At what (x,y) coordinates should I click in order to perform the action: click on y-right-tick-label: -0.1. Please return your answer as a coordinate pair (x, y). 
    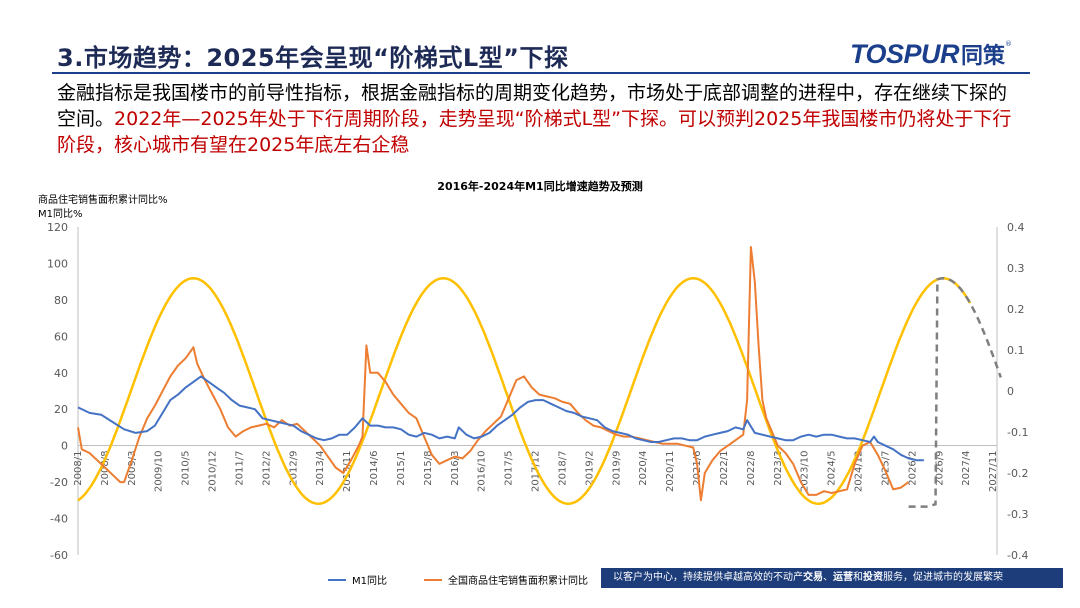
    Looking at the image, I should click on (1017, 432).